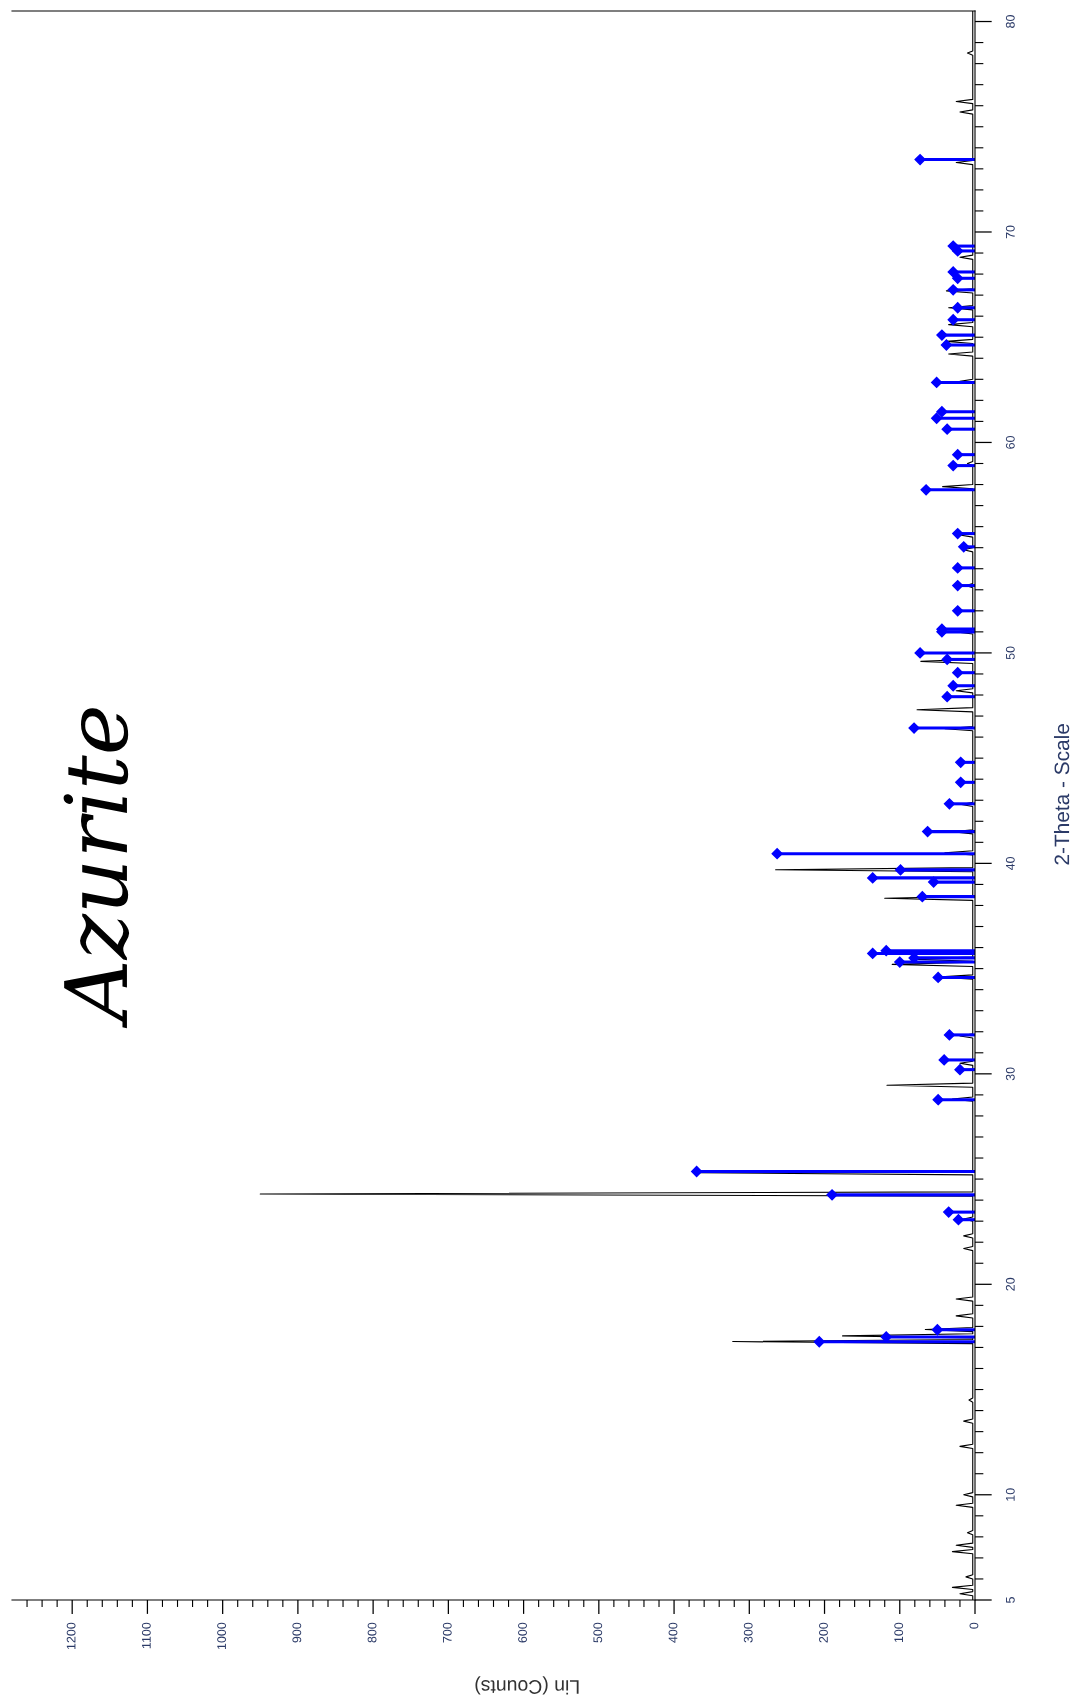  What do you see at coordinates (1010, 1284) in the screenshot?
I see `y-tick-label: 20` at bounding box center [1010, 1284].